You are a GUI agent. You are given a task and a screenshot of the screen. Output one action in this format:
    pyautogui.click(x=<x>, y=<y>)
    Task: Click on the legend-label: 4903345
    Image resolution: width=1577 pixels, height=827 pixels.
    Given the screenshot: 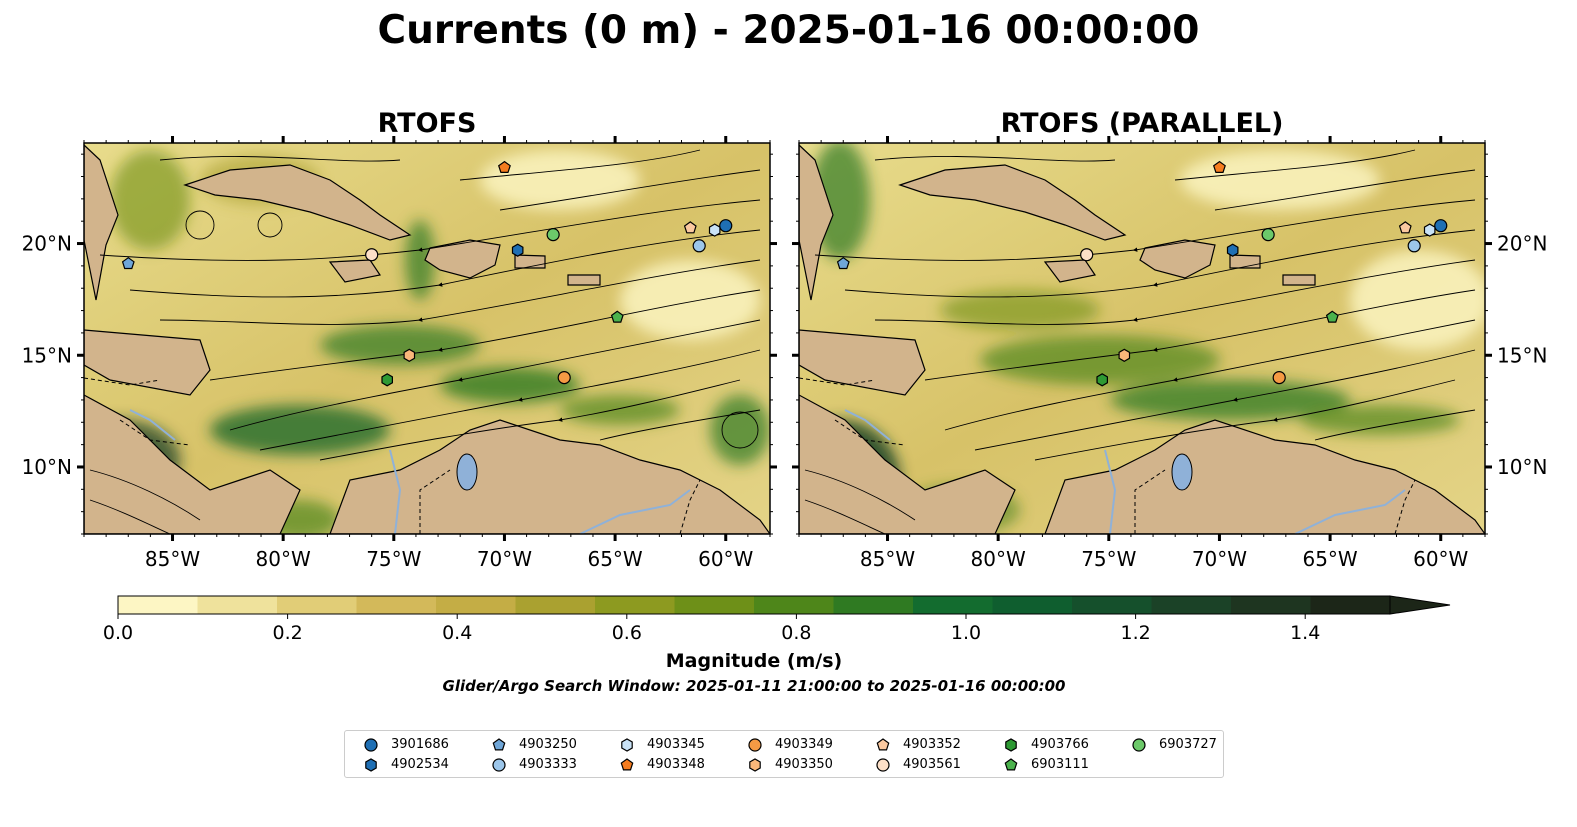 What is the action you would take?
    pyautogui.click(x=676, y=744)
    